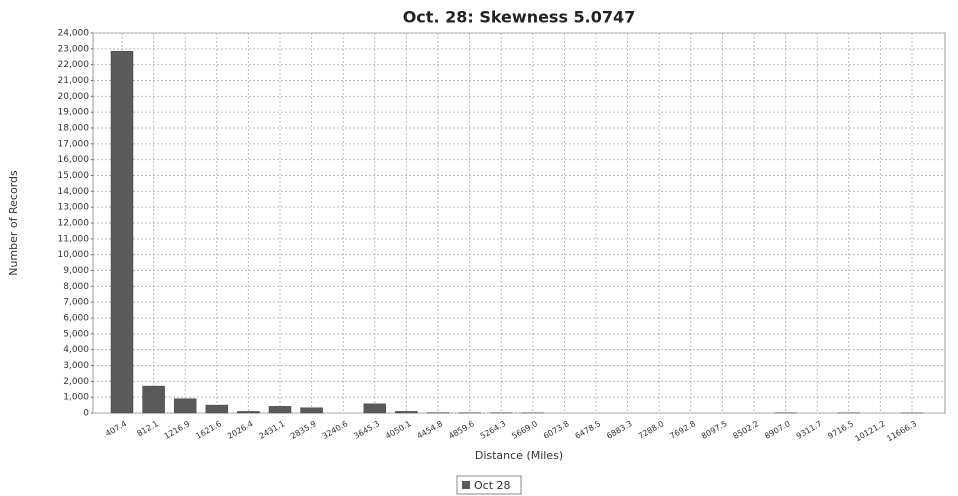  Describe the element at coordinates (76, 271) in the screenshot. I see `y-tick-label: 9,000` at that location.